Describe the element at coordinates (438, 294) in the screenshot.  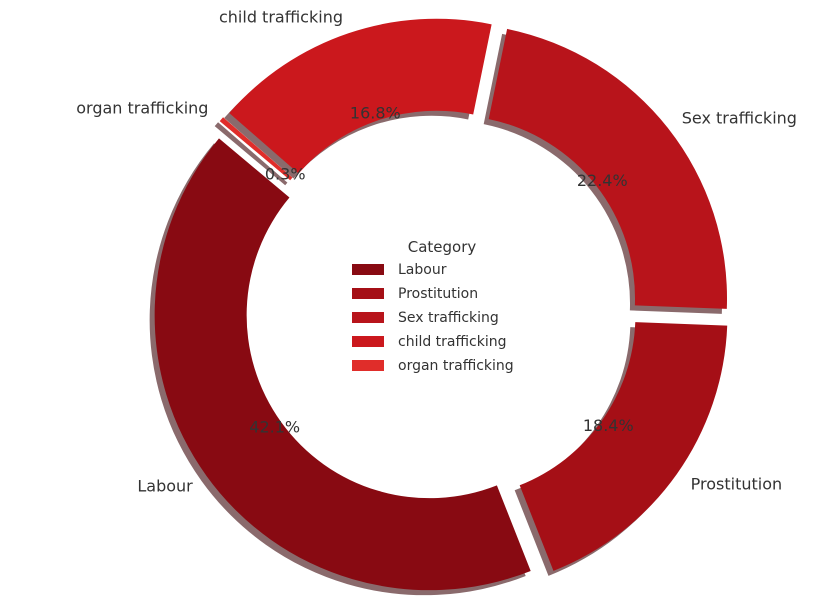
I see `legend-entry-prostitution: Prostitution` at that location.